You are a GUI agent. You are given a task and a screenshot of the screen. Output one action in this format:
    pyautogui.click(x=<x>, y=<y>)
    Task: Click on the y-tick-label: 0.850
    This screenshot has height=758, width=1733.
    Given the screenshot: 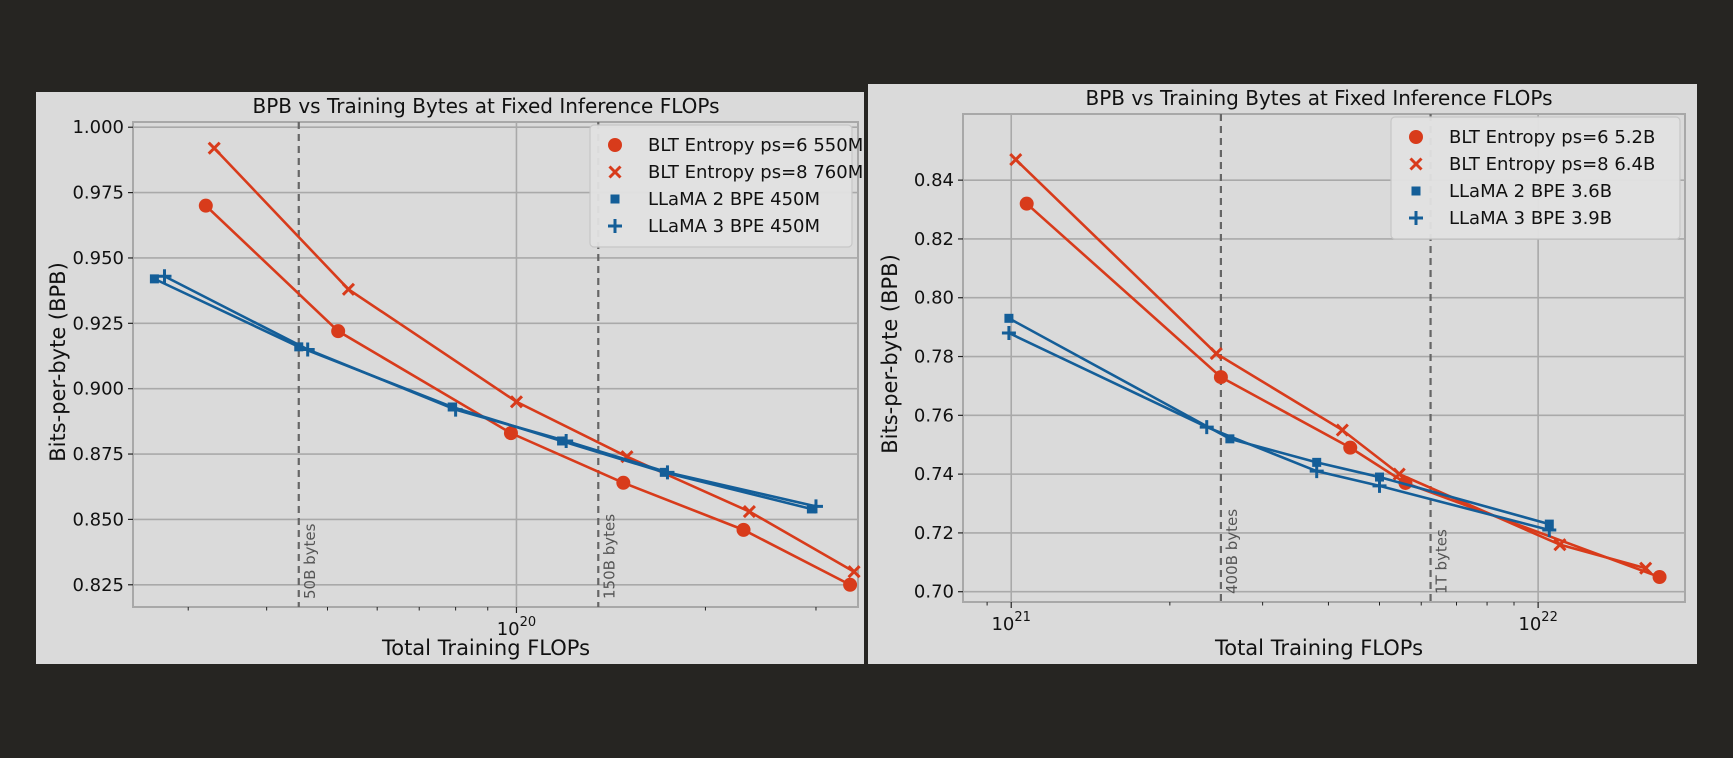 What is the action you would take?
    pyautogui.click(x=98, y=519)
    